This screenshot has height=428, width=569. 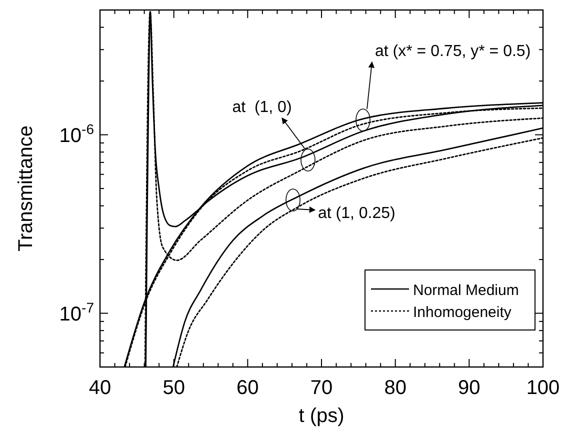 What do you see at coordinates (76, 133) in the screenshot?
I see `y-tick-label: 10$^{-6}$` at bounding box center [76, 133].